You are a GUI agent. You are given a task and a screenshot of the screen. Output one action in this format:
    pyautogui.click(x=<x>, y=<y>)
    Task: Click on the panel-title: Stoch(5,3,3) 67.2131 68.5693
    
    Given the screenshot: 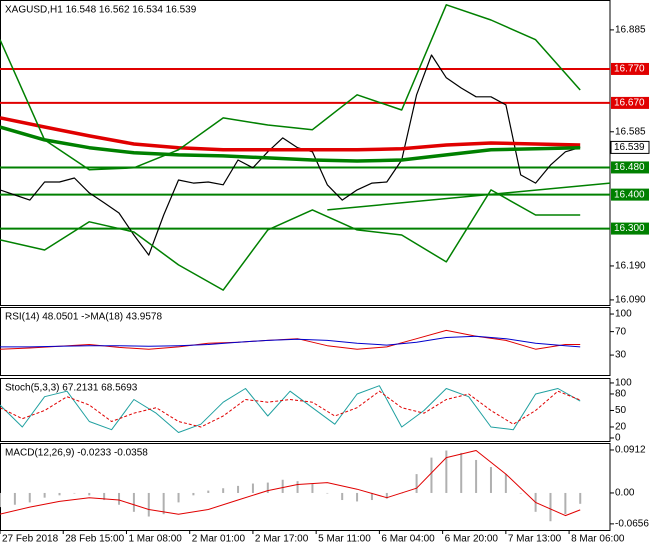 What is the action you would take?
    pyautogui.click(x=71, y=388)
    